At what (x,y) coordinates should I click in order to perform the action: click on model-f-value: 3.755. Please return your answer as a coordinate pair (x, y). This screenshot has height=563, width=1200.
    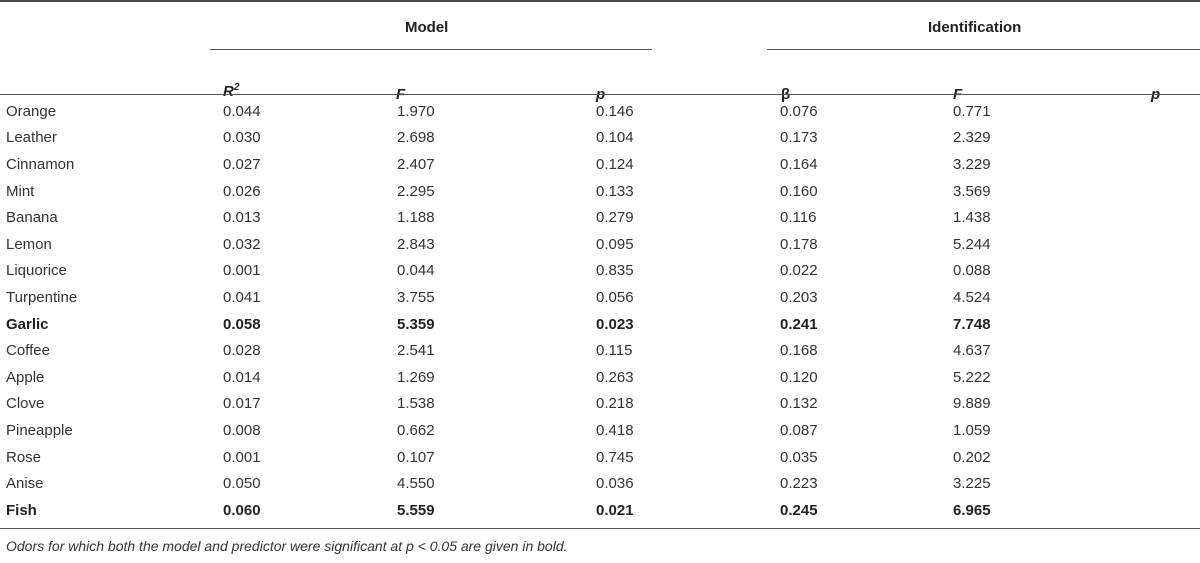
    Looking at the image, I should click on (416, 297).